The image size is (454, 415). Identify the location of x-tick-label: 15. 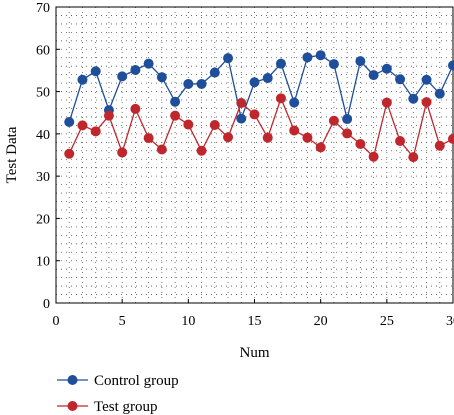
(255, 321).